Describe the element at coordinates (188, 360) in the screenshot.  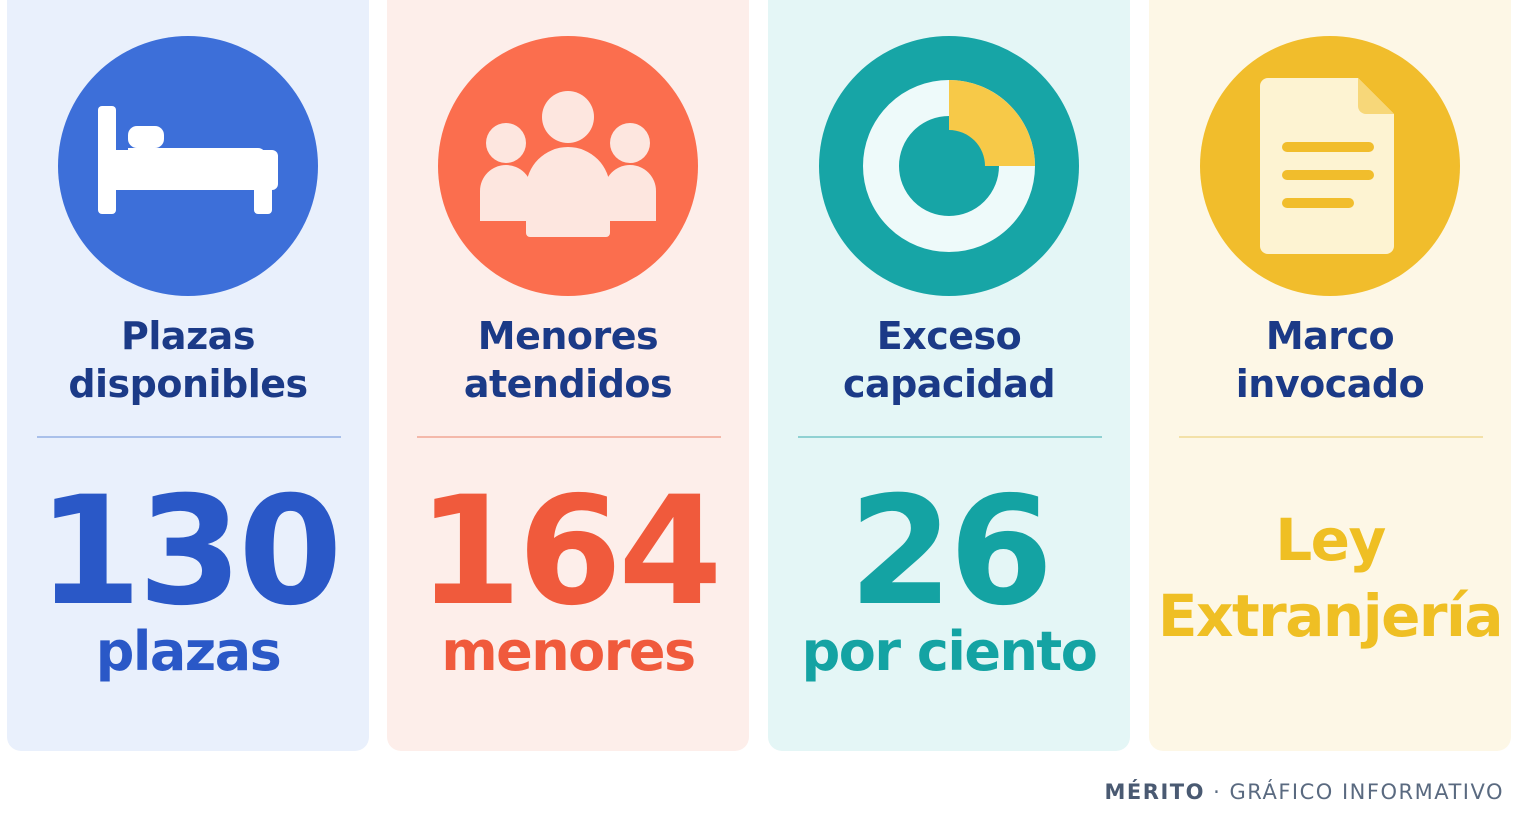
I see `card-label: Plazas disponibles` at that location.